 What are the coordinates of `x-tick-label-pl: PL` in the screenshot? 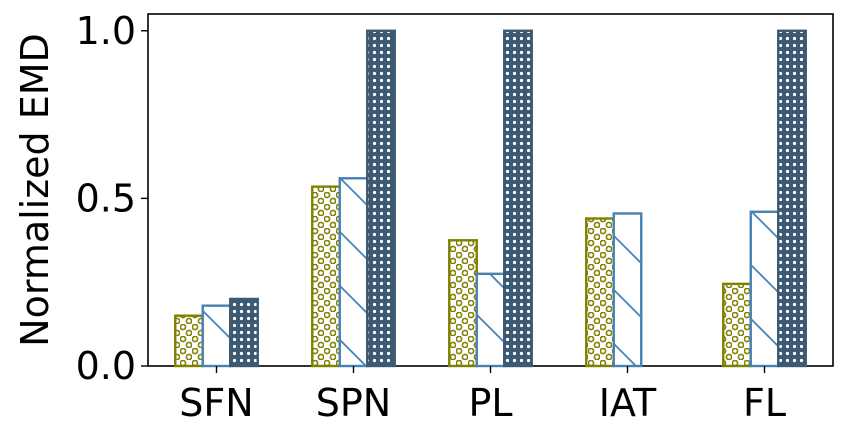 It's located at (490, 403).